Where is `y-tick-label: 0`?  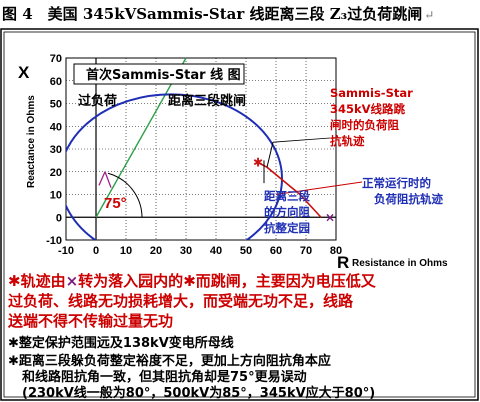 y-tick-label: 0 is located at coordinates (59, 218).